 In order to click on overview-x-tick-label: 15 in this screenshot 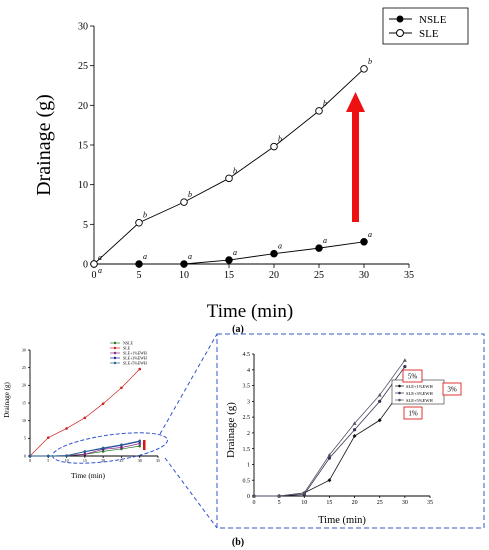, I will do `click(85, 460)`.